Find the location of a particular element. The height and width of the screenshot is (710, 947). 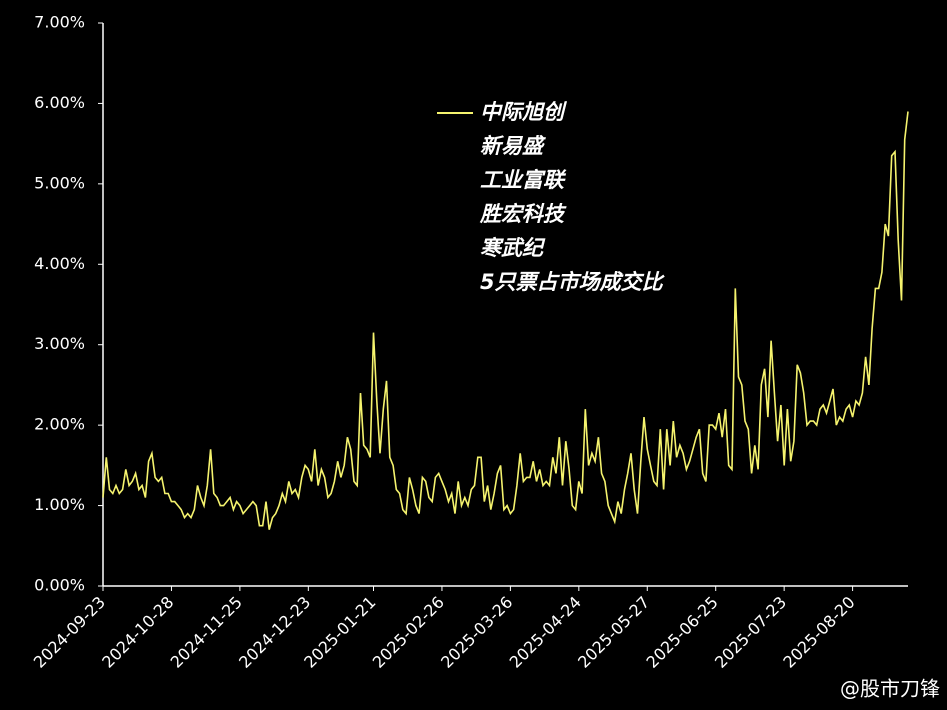

x-tick-label: 2025-06-25 is located at coordinates (682, 632).